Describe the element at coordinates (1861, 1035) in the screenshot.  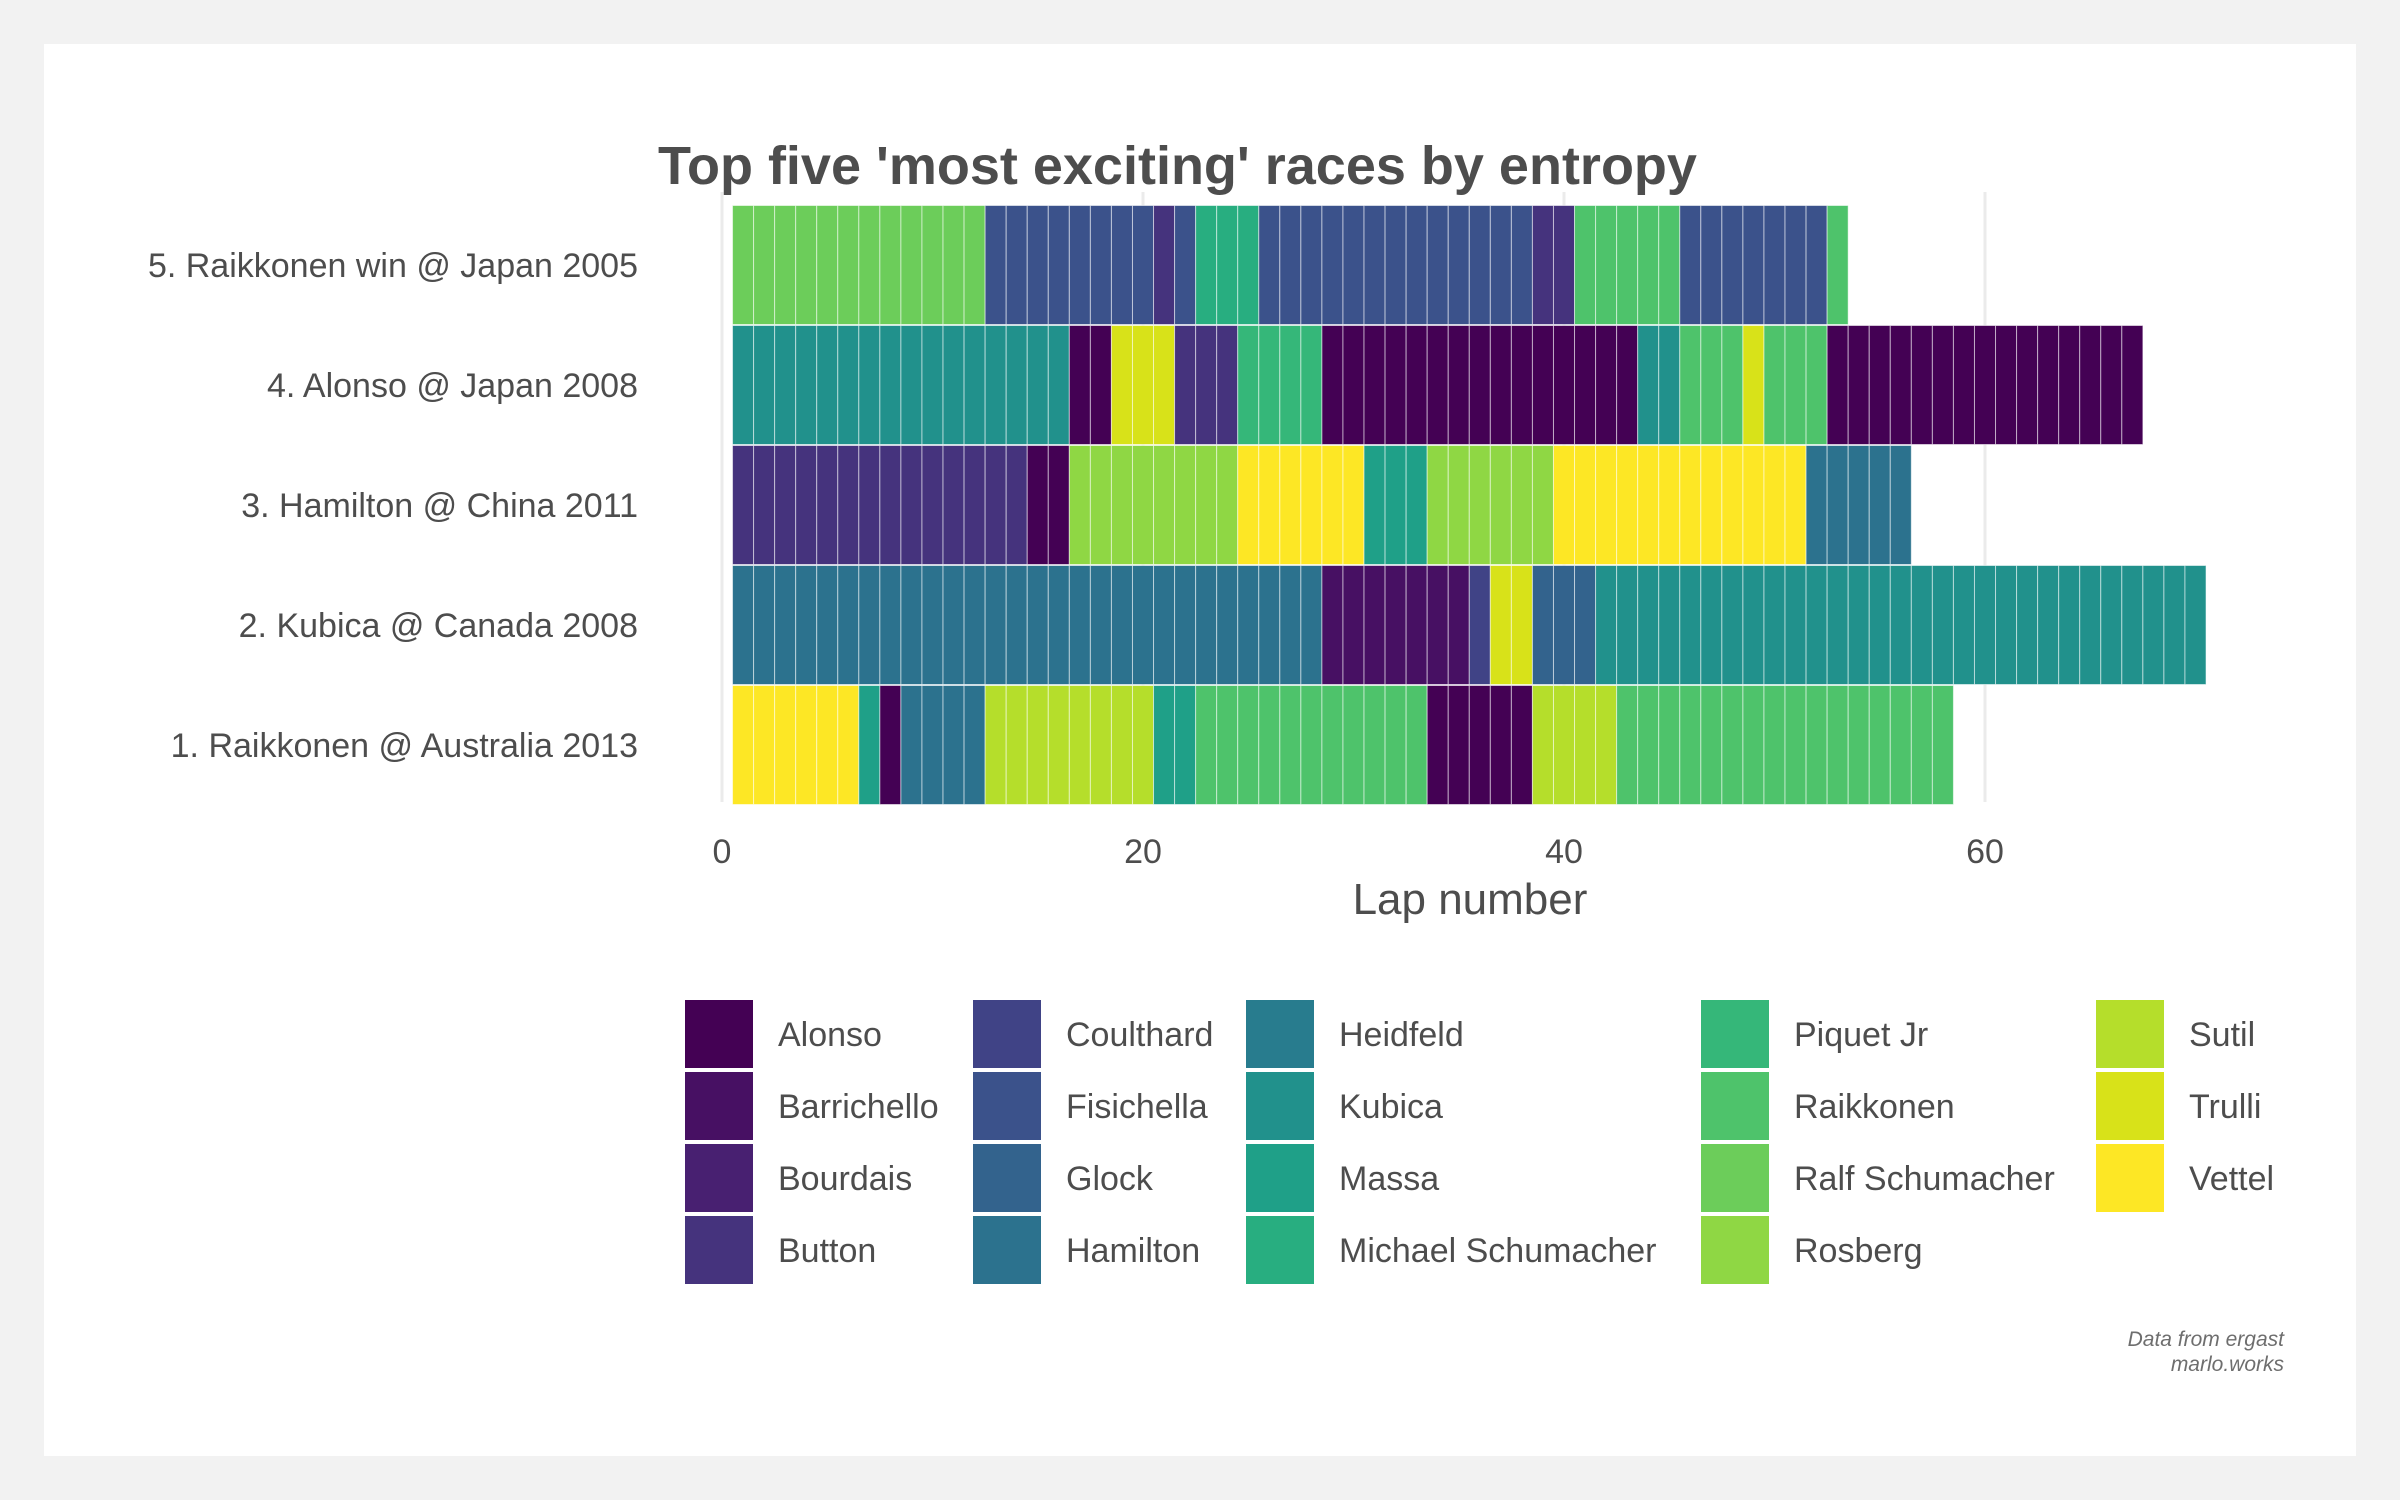
I see `legend-label: Piquet Jr` at that location.